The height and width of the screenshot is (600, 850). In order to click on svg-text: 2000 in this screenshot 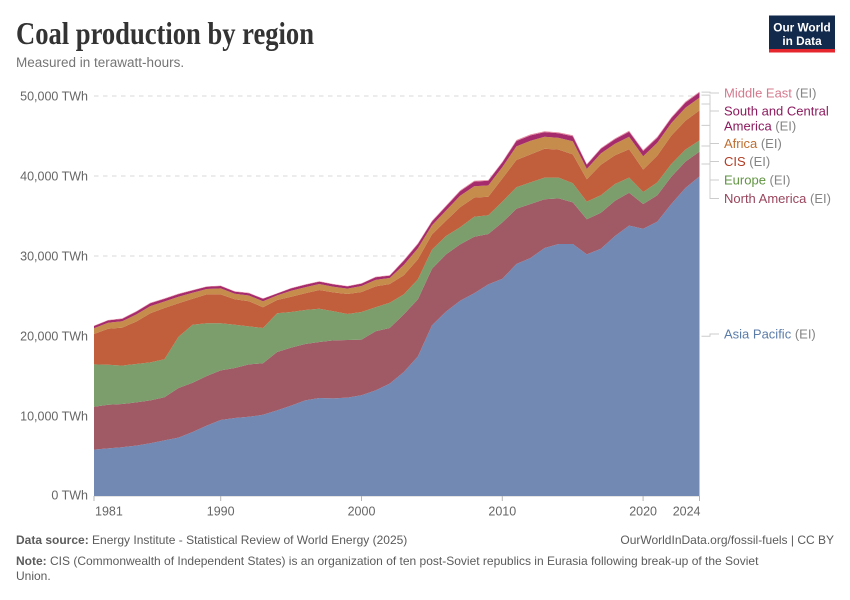, I will do `click(362, 512)`.